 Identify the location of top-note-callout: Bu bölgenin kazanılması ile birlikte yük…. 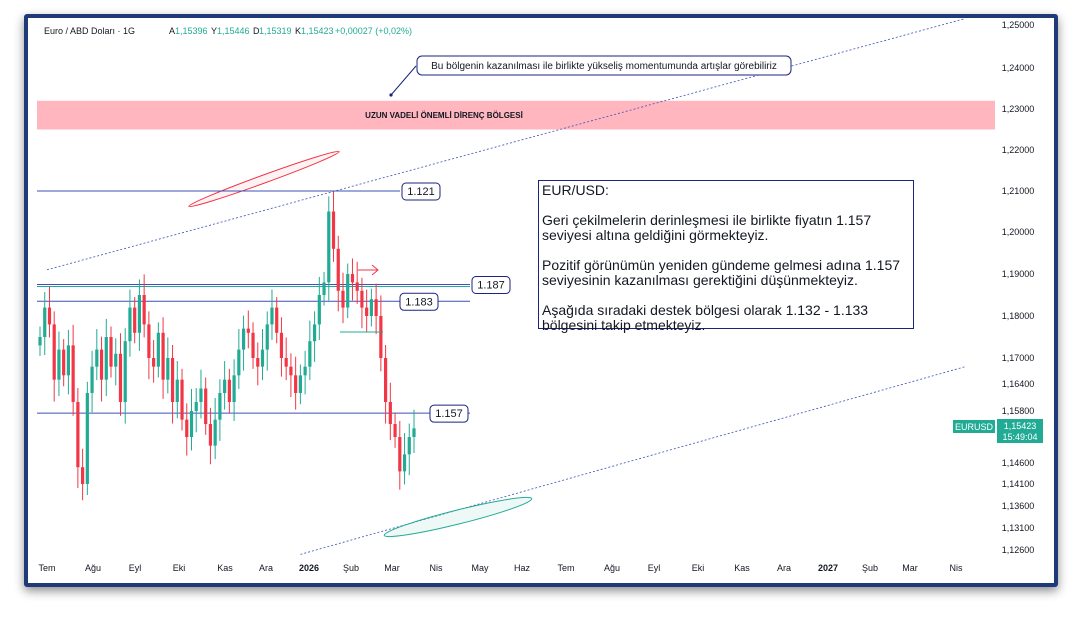
(590, 76).